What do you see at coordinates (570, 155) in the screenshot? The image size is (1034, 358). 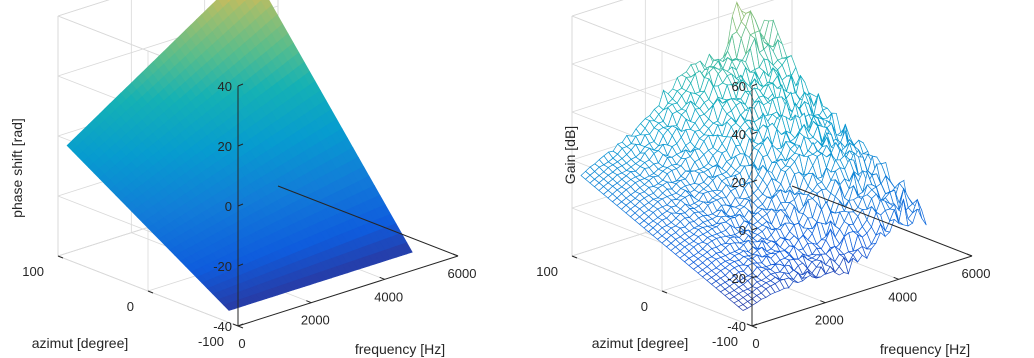 I see `z-axis-label: Gain [dB]` at bounding box center [570, 155].